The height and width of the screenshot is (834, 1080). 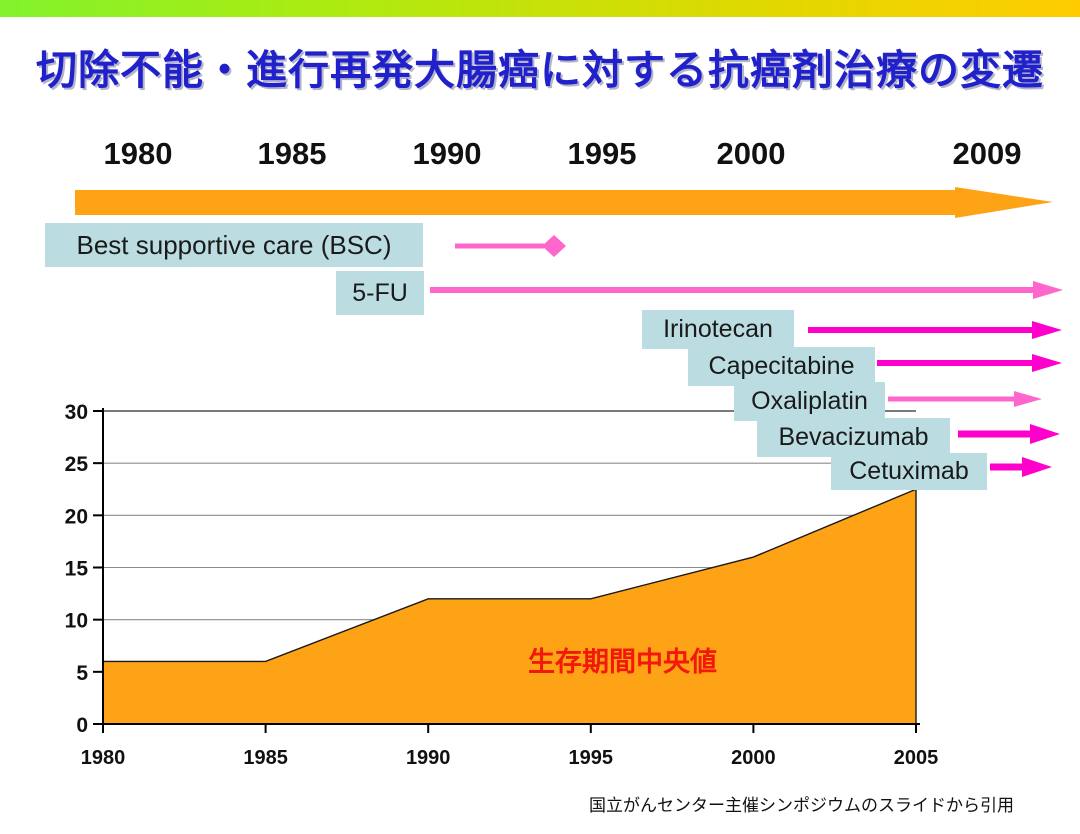 What do you see at coordinates (447, 153) in the screenshot?
I see `timeline-year-1990: 1990` at bounding box center [447, 153].